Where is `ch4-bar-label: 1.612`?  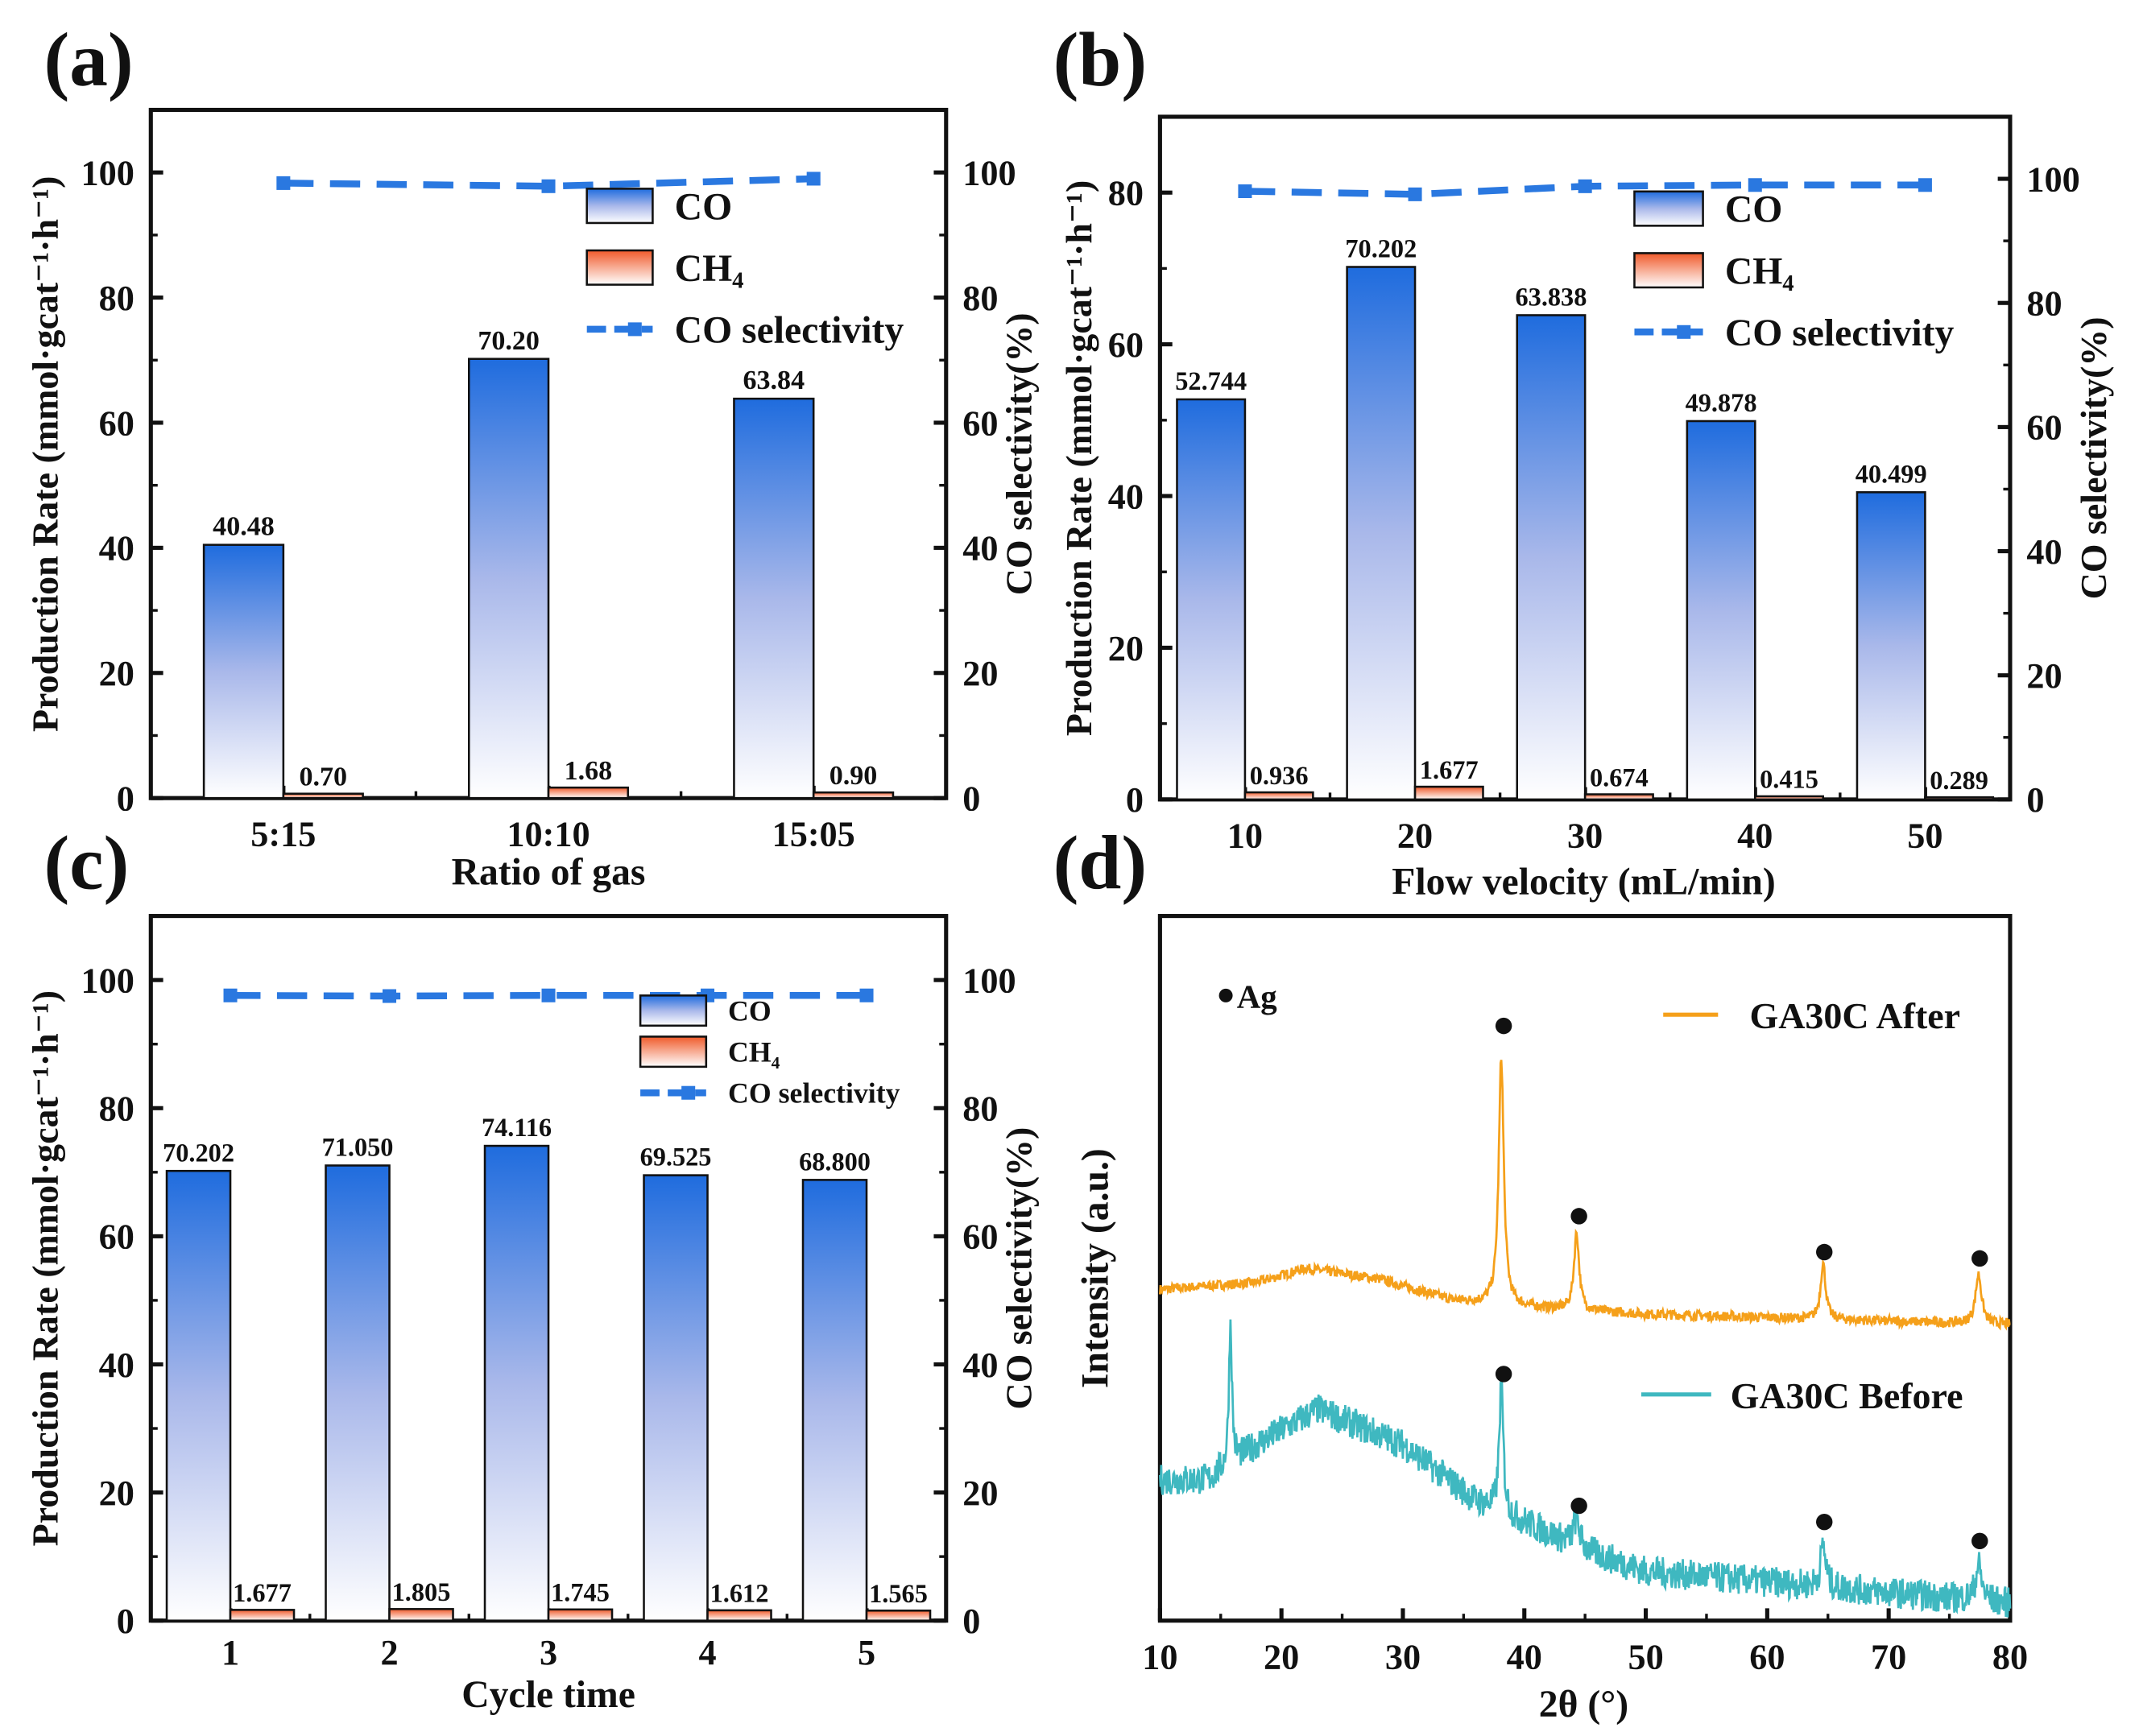 ch4-bar-label: 1.612 is located at coordinates (739, 1593).